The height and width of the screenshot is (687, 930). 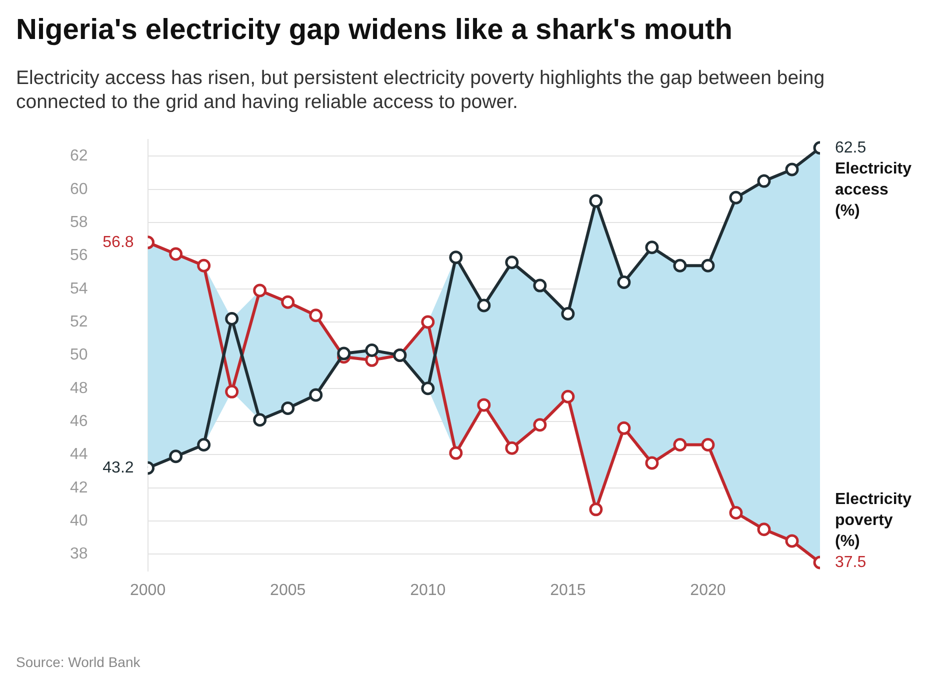 I want to click on y-tick-label: 46, so click(x=79, y=421).